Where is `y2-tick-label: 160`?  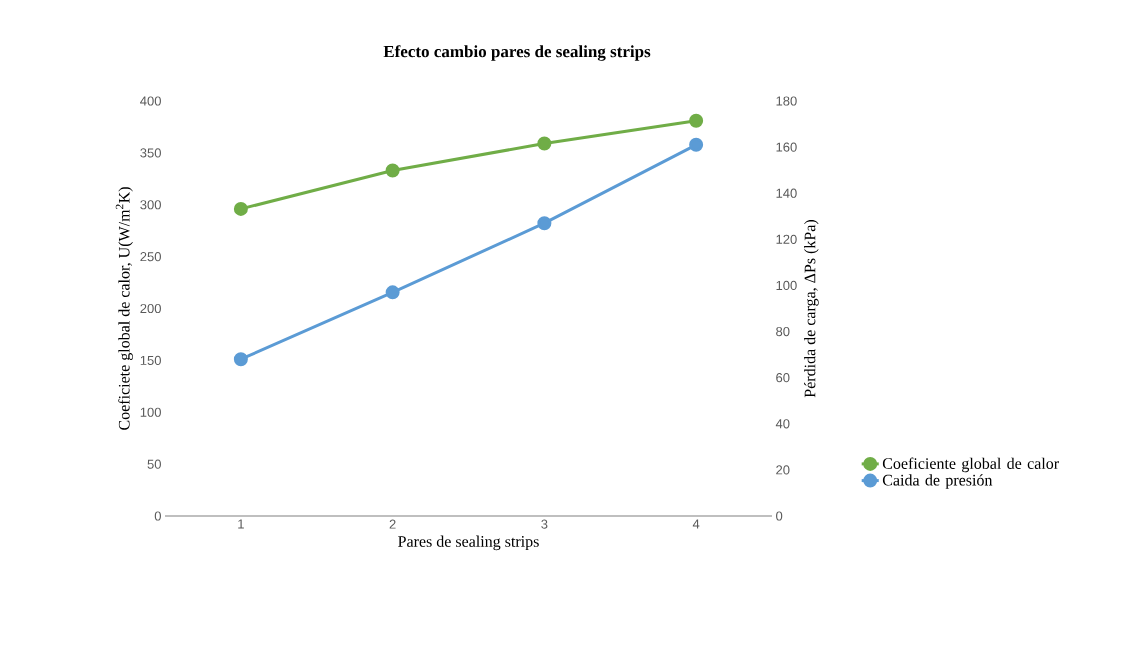
y2-tick-label: 160 is located at coordinates (786, 147).